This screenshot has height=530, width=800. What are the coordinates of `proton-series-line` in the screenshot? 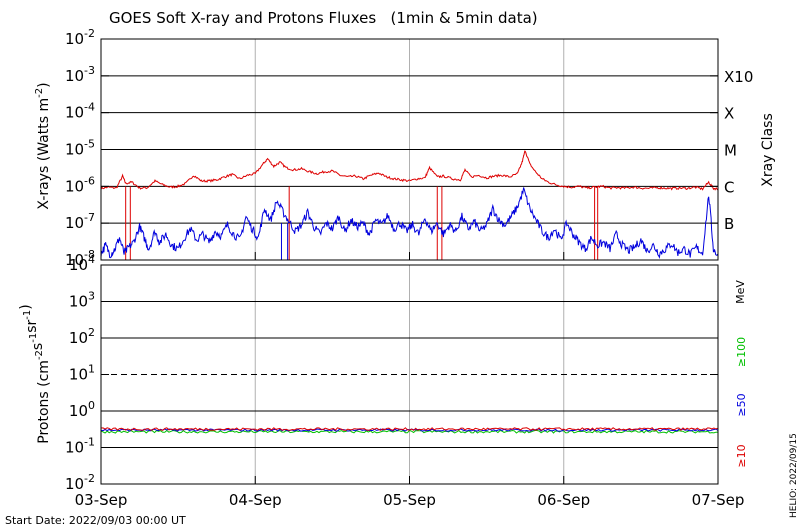 It's located at (409, 429).